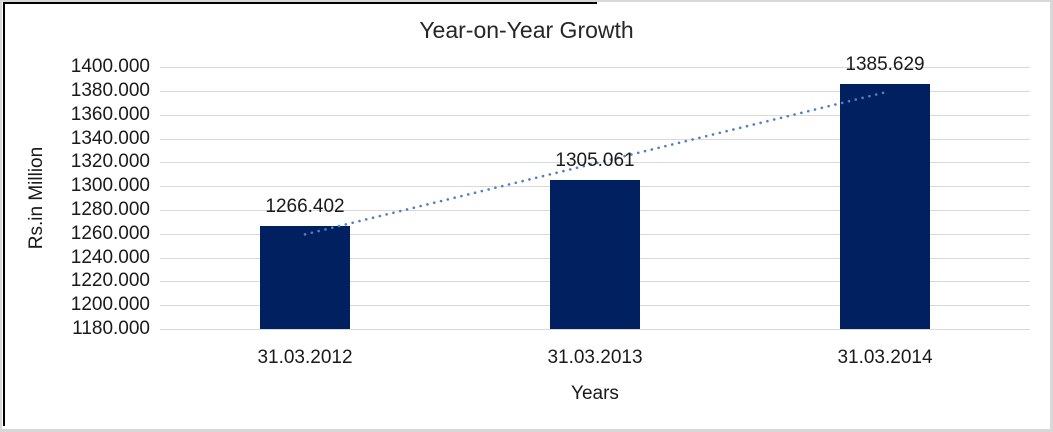 Image resolution: width=1053 pixels, height=432 pixels. What do you see at coordinates (36, 198) in the screenshot?
I see `y-axis-title: Rs.in Million` at bounding box center [36, 198].